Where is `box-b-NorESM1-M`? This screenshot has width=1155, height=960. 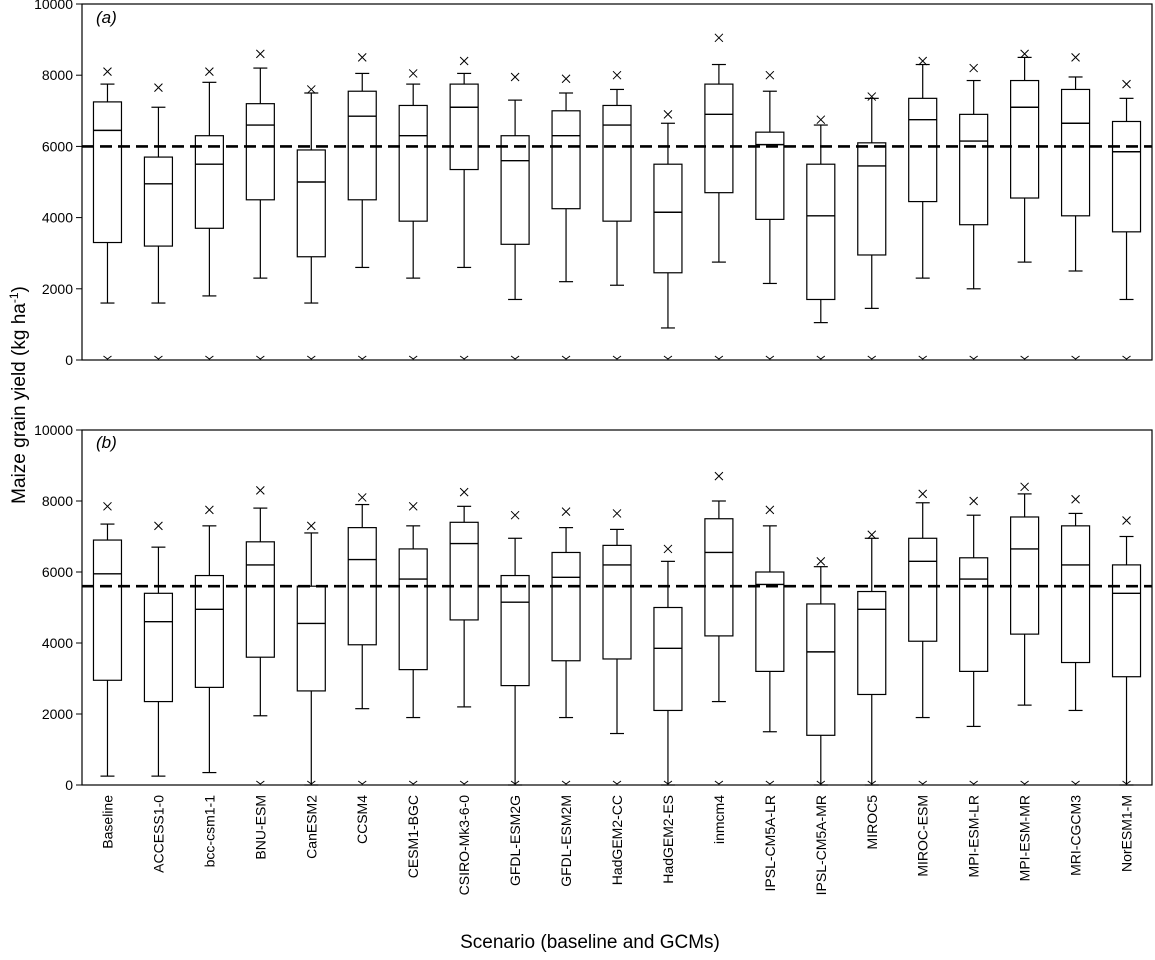 box-b-NorESM1-M is located at coordinates (1126, 651).